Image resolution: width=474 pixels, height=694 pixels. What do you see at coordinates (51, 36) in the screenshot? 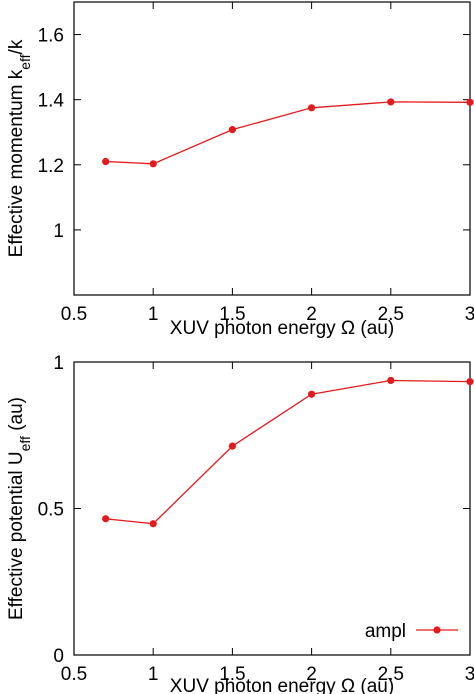
I see `y-tick-label: 1.6` at bounding box center [51, 36].